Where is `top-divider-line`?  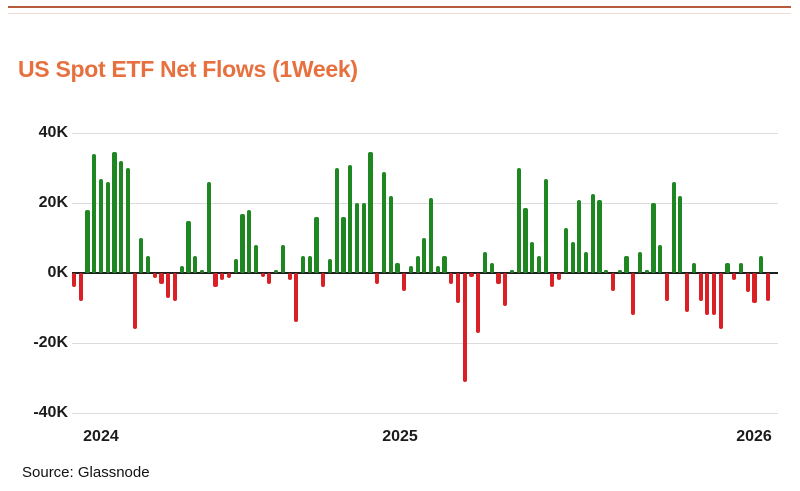 top-divider-line is located at coordinates (399, 7).